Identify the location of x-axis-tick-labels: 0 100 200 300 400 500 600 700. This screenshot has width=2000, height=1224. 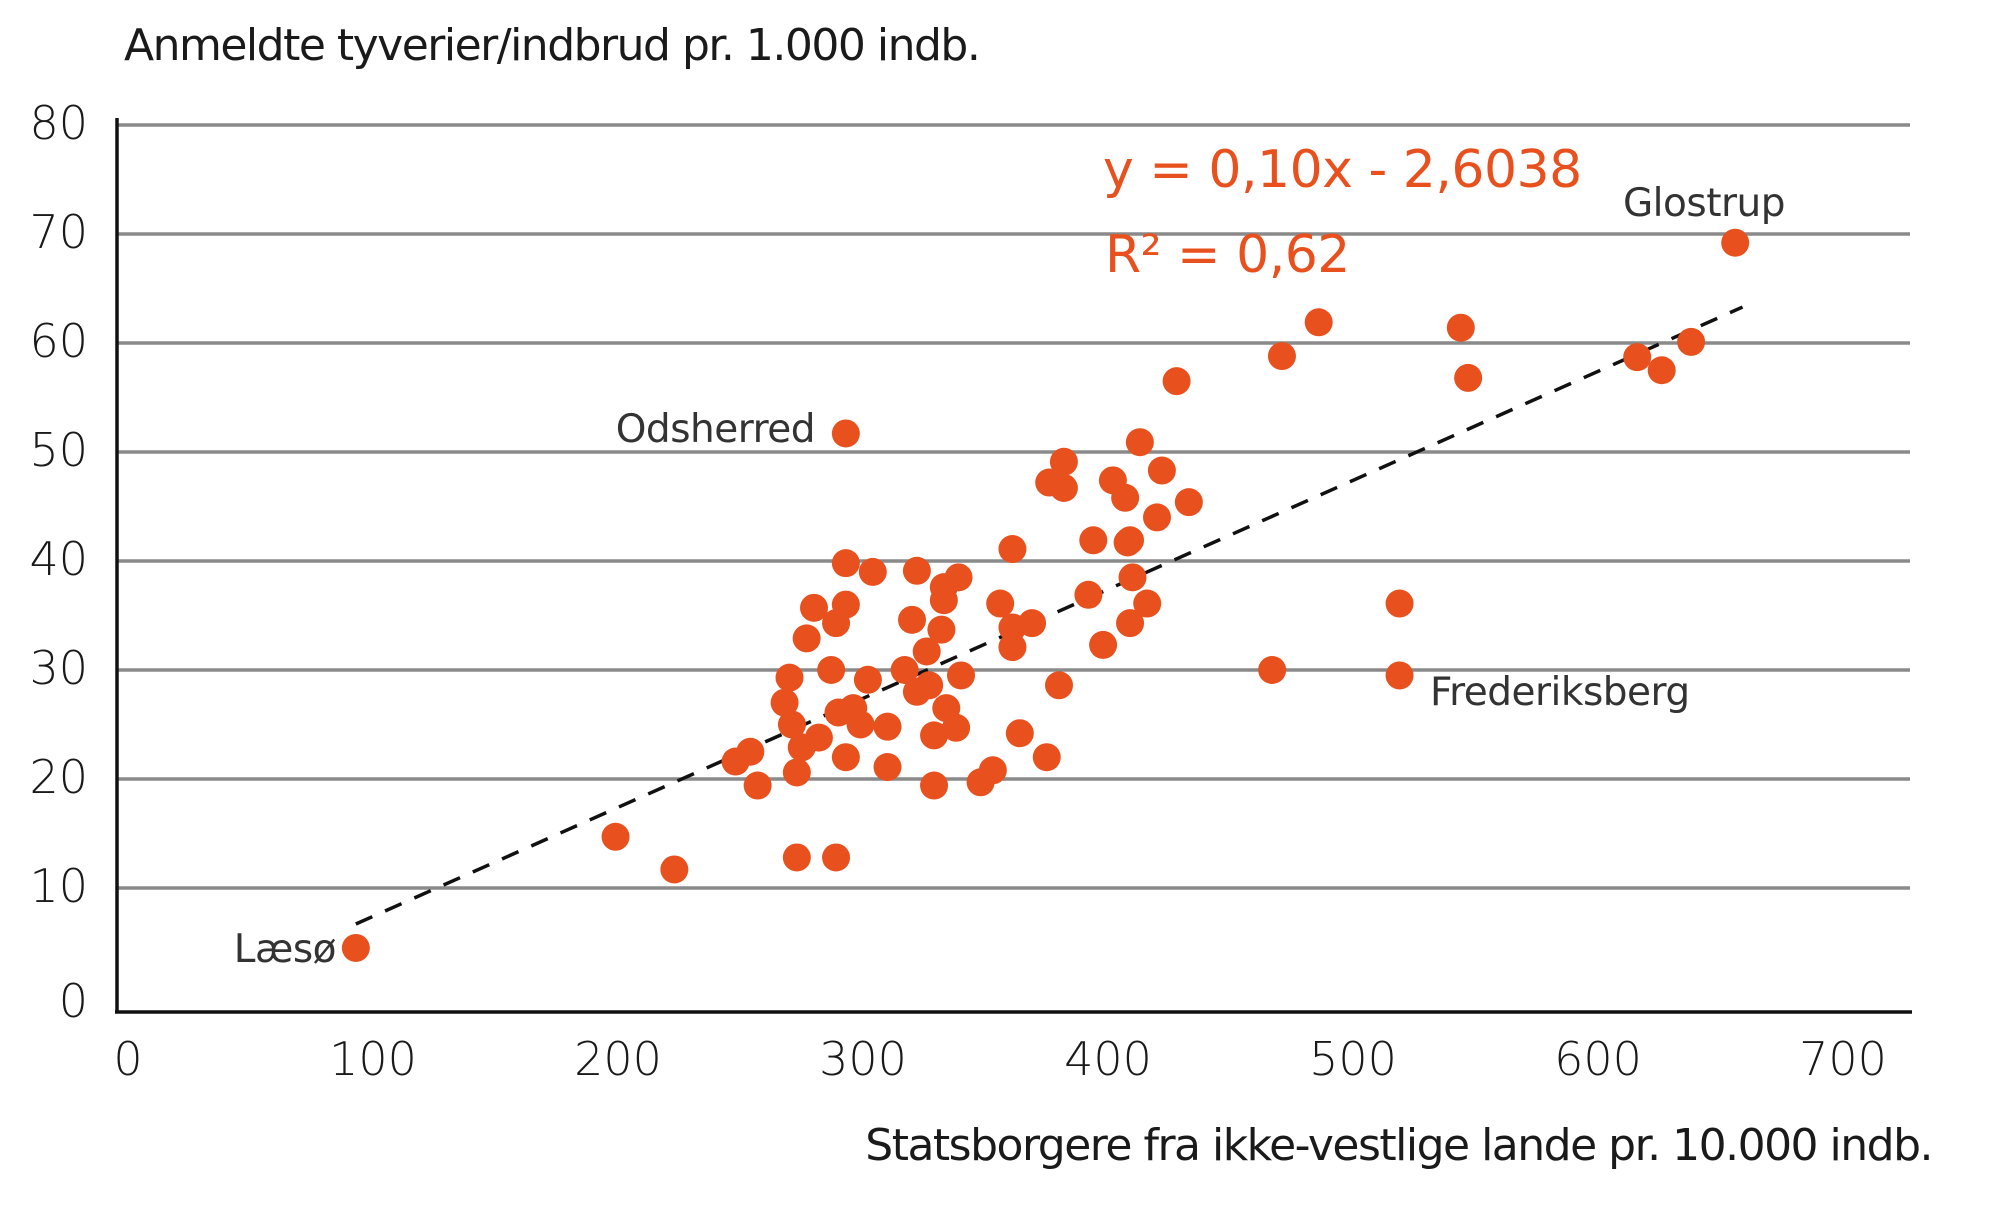
(1000, 1059).